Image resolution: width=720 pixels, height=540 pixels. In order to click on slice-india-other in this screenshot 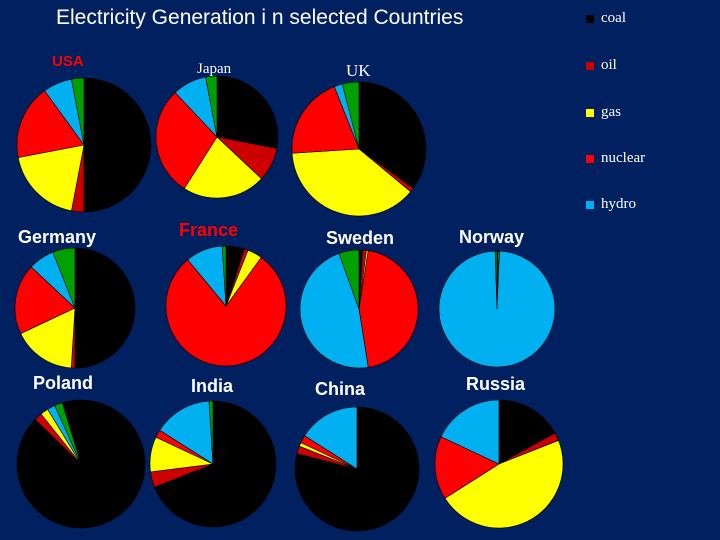, I will do `click(211, 432)`.